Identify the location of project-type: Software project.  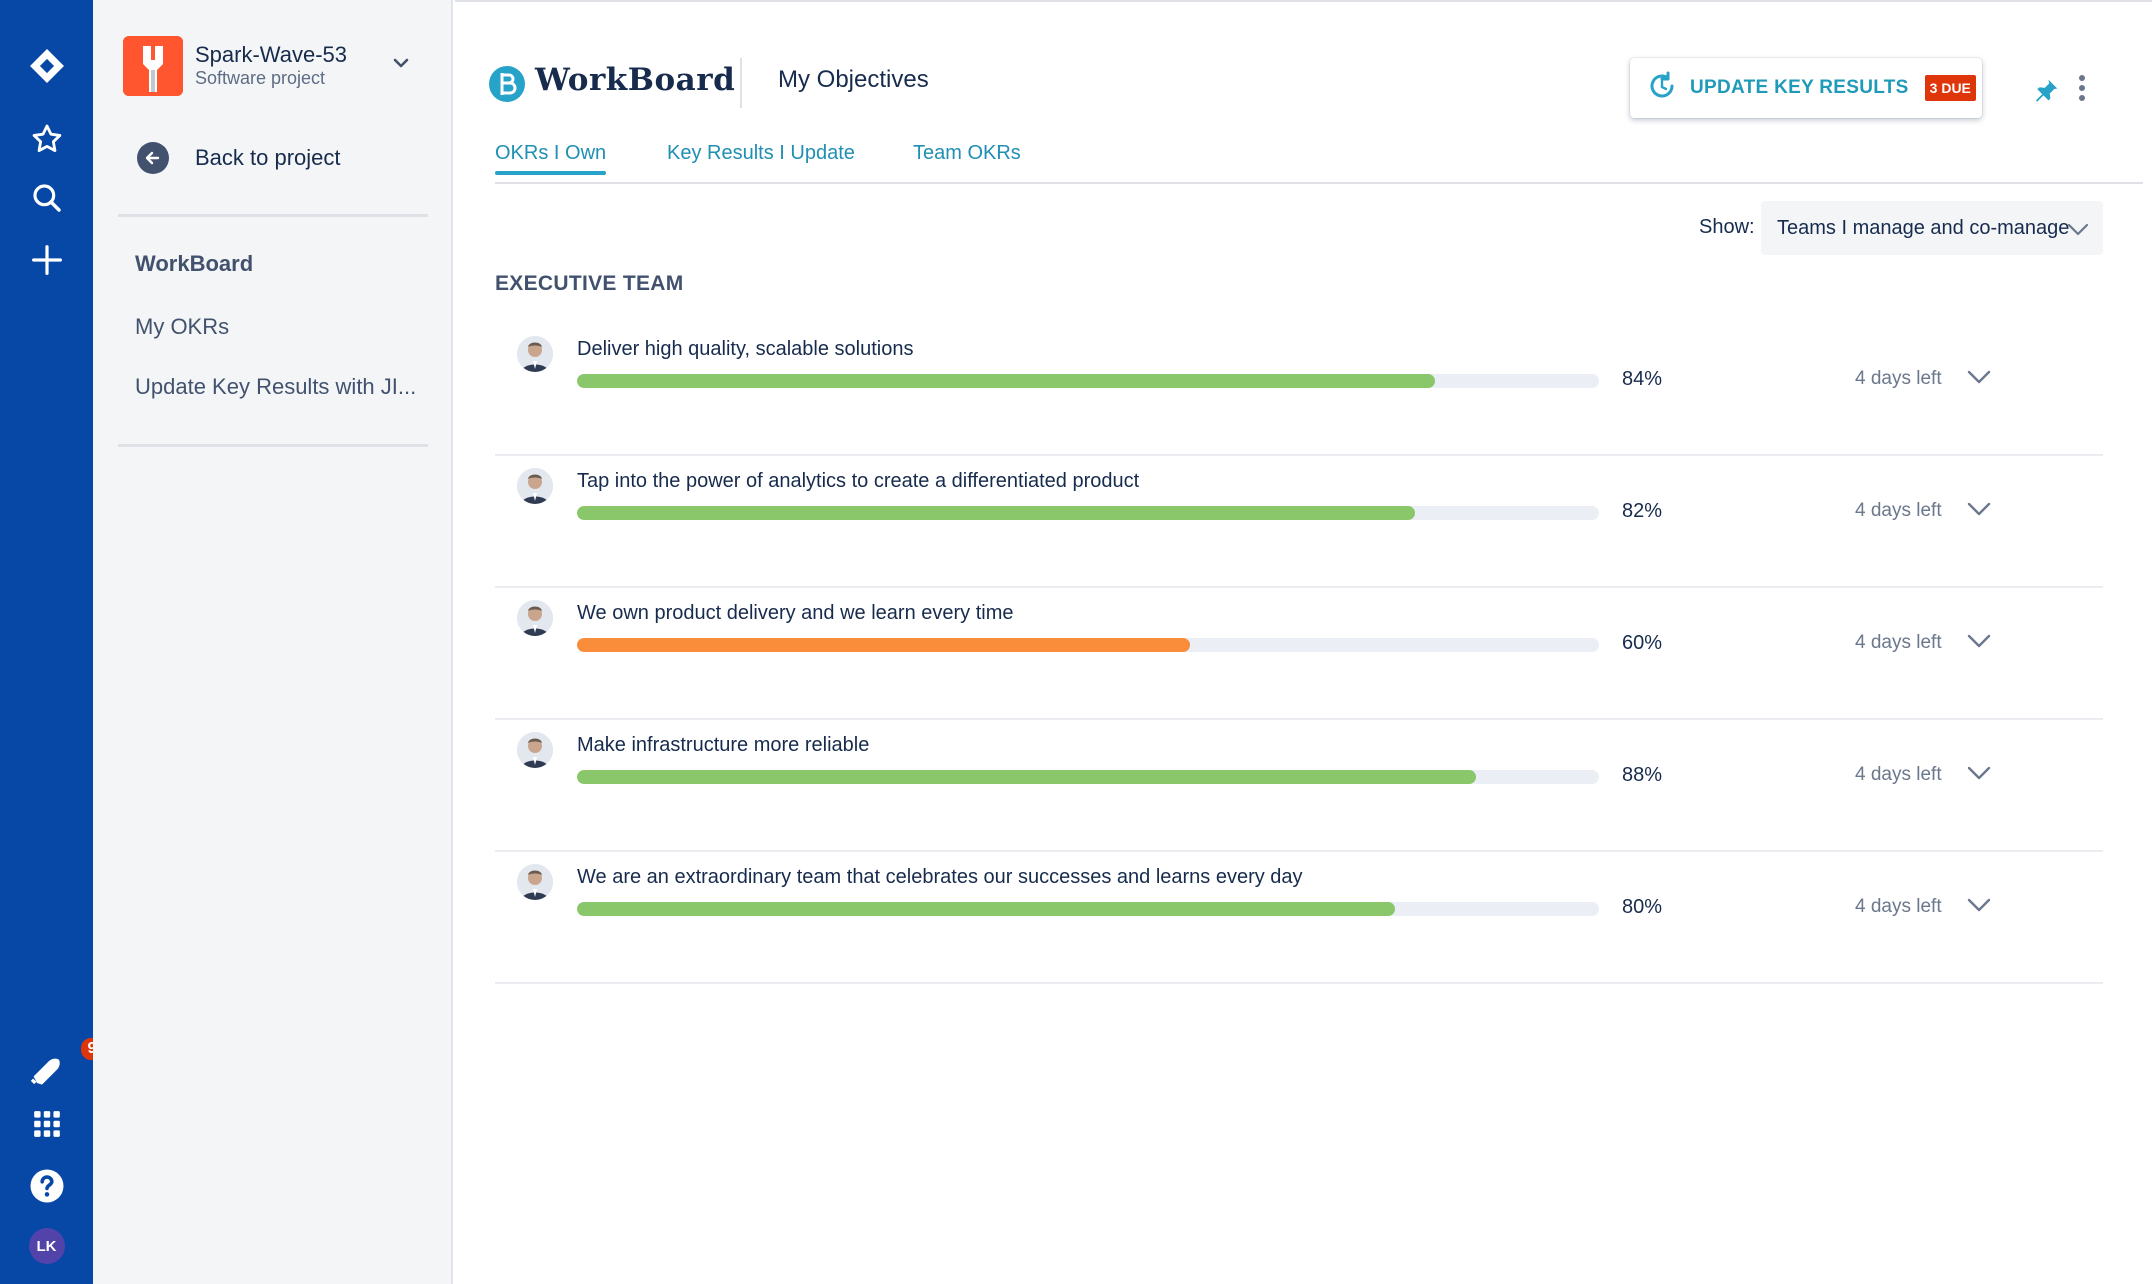
(260, 78).